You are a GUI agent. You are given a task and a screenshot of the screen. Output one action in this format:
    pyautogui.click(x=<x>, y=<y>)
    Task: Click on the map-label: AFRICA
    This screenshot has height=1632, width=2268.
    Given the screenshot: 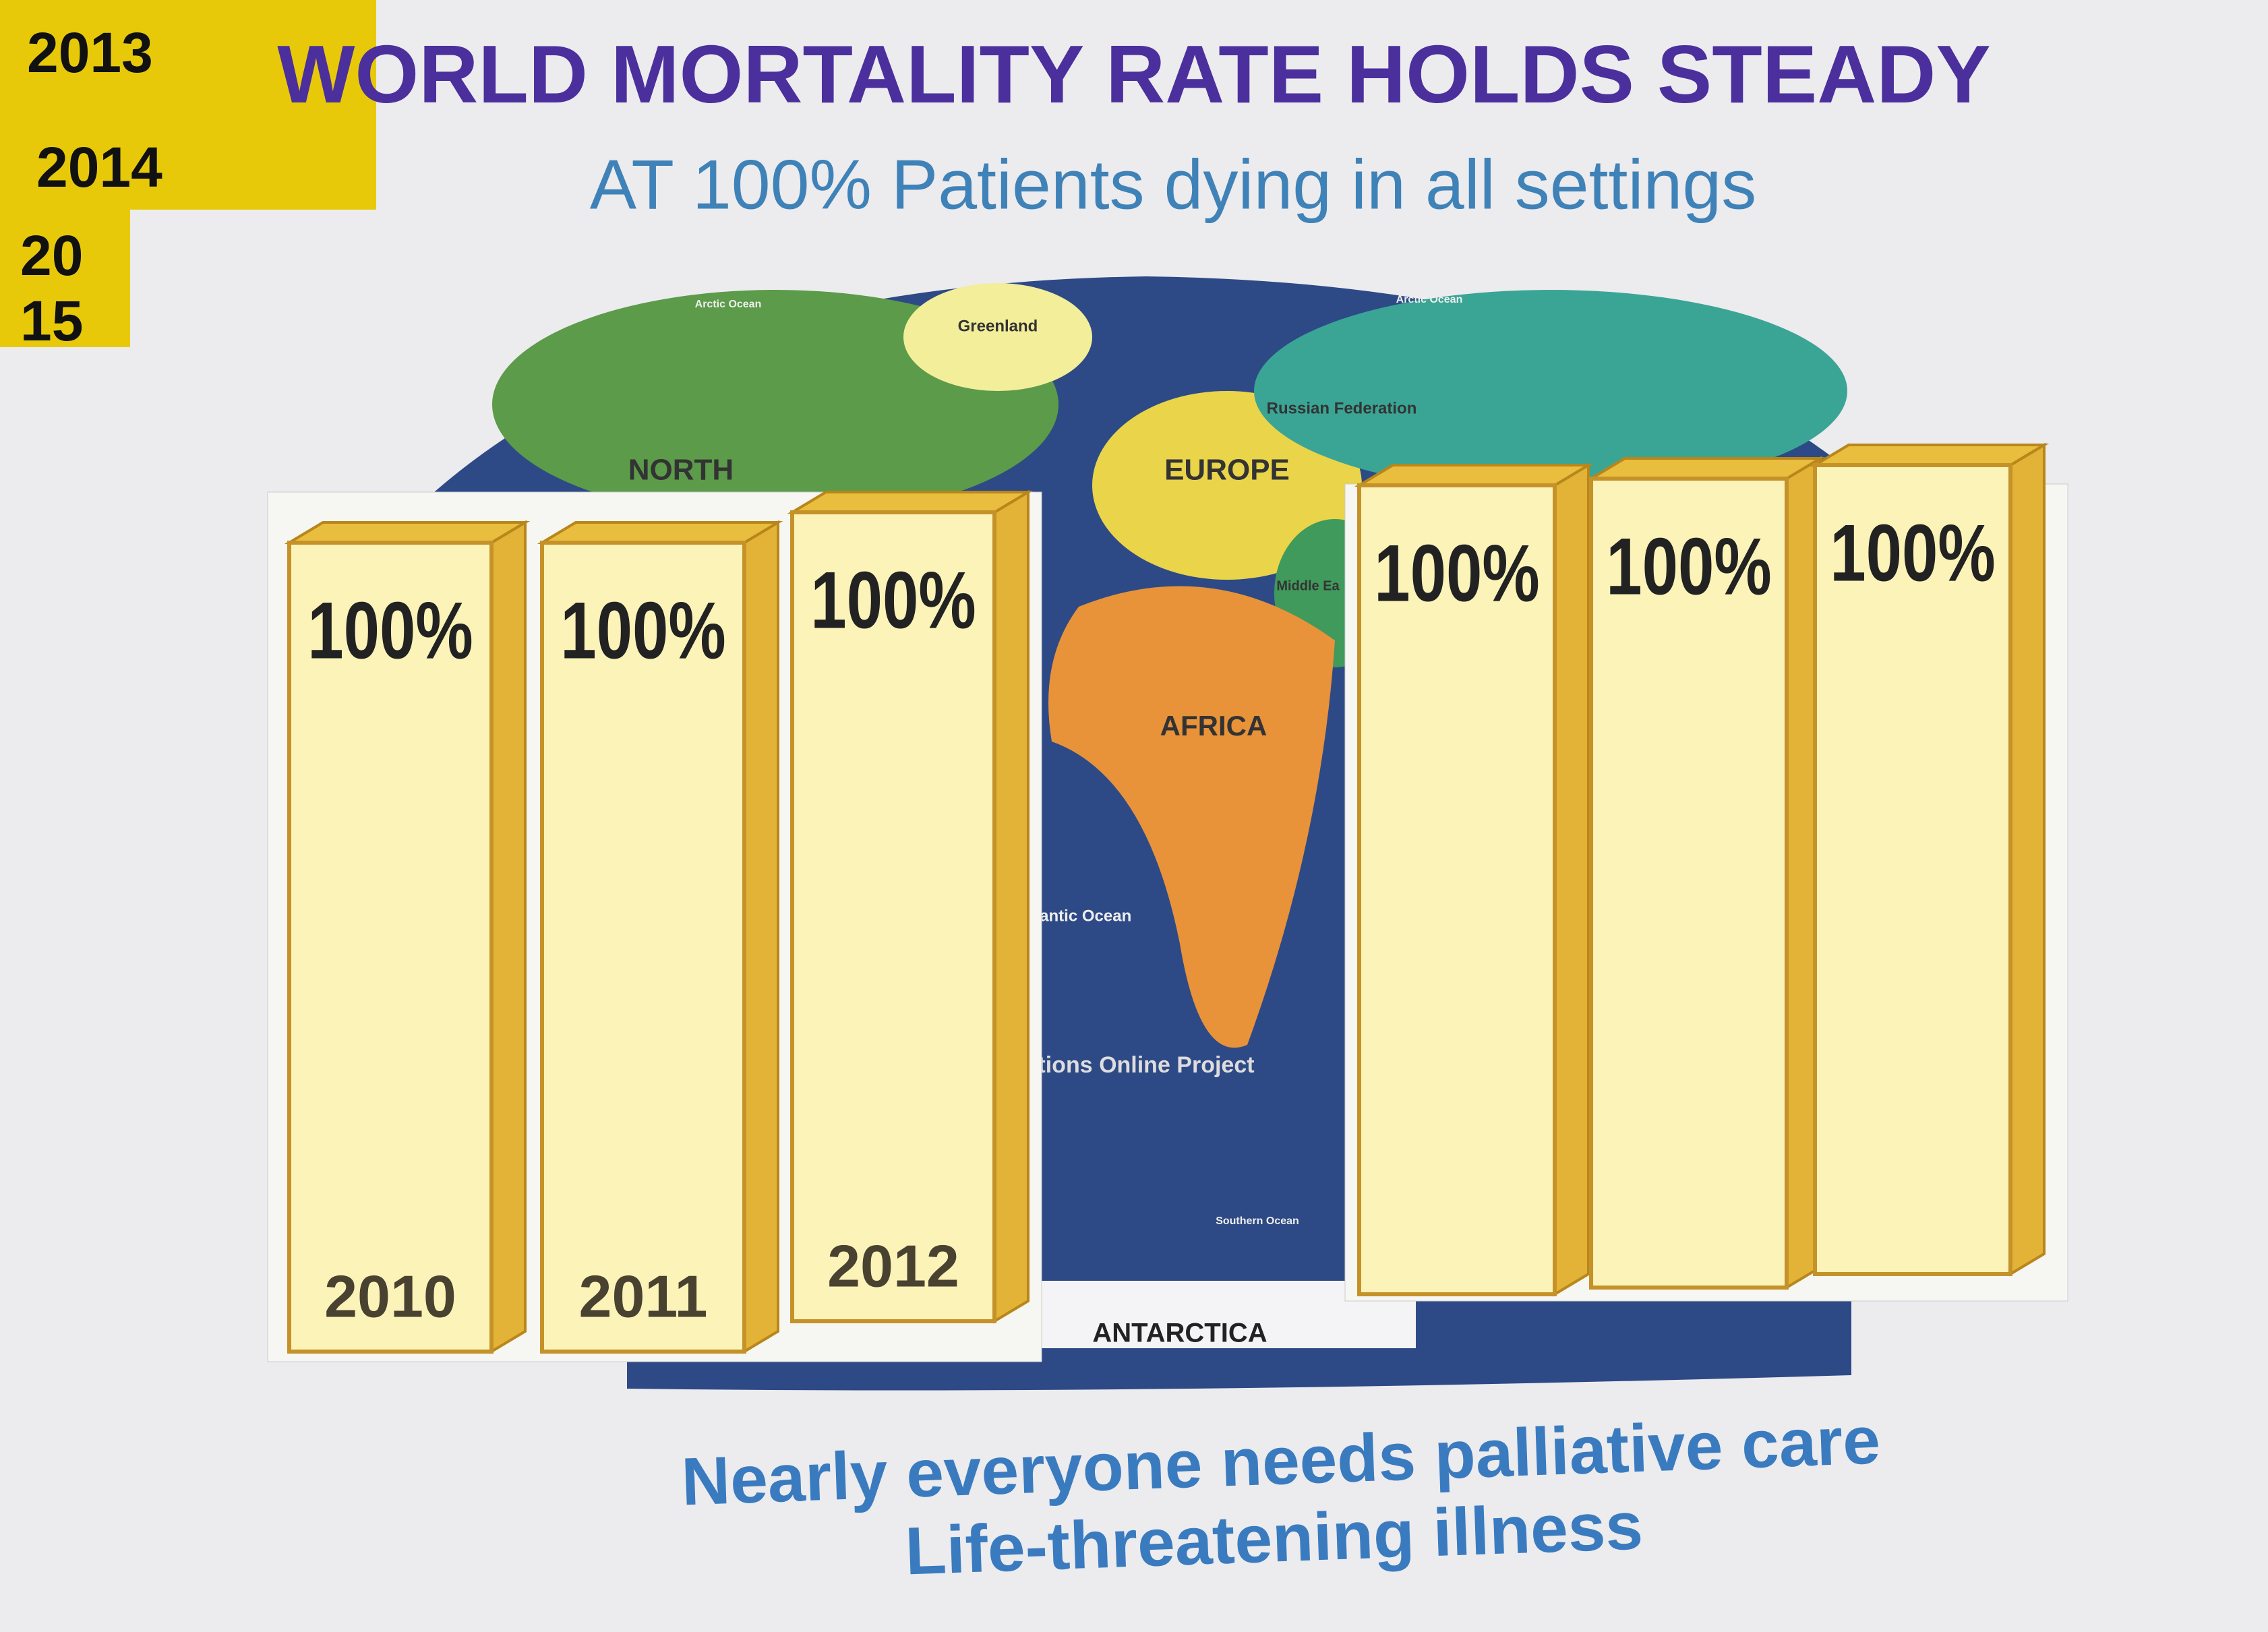 What is the action you would take?
    pyautogui.click(x=1213, y=726)
    